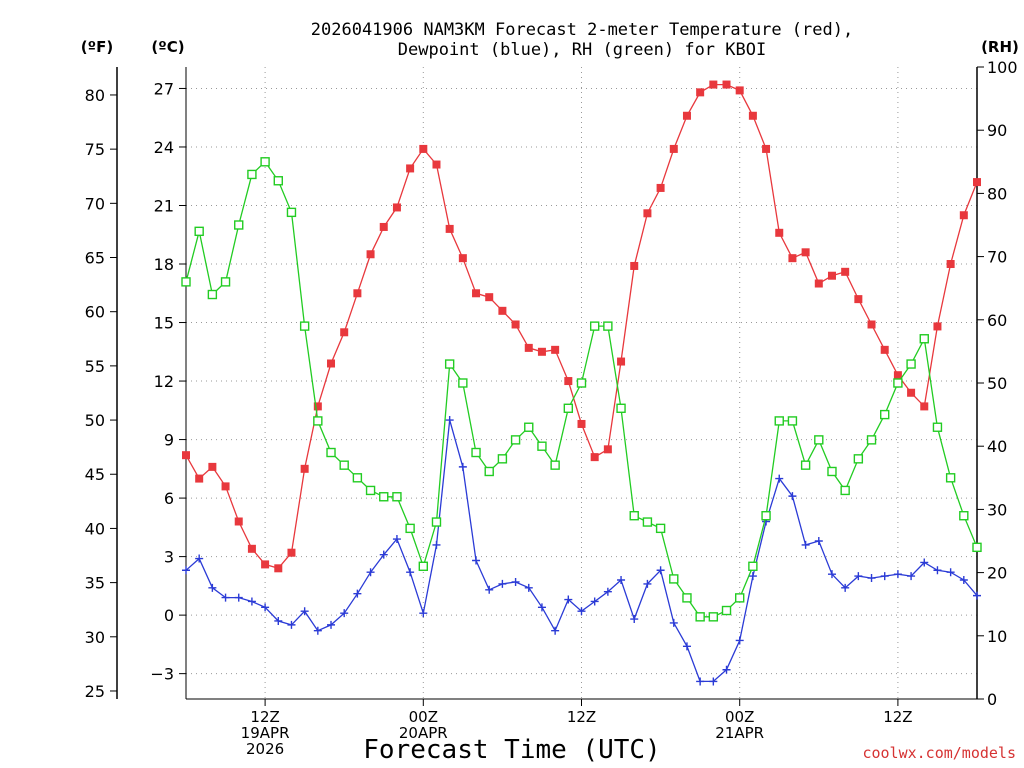 This screenshot has width=1024, height=768. I want to click on celsius-tick-label: 6, so click(169, 498).